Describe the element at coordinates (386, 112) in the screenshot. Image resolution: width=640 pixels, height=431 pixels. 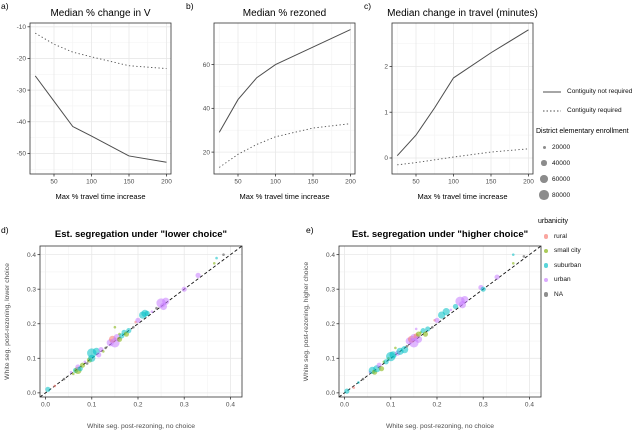
I see `svg-text: 1` at that location.